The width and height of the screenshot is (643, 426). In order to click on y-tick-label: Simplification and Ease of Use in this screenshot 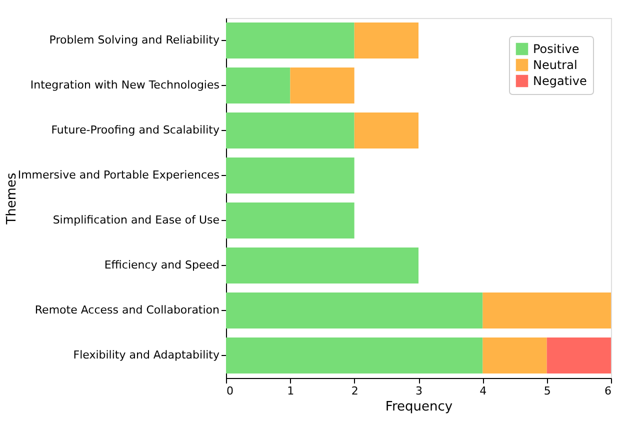, I will do `click(136, 220)`.